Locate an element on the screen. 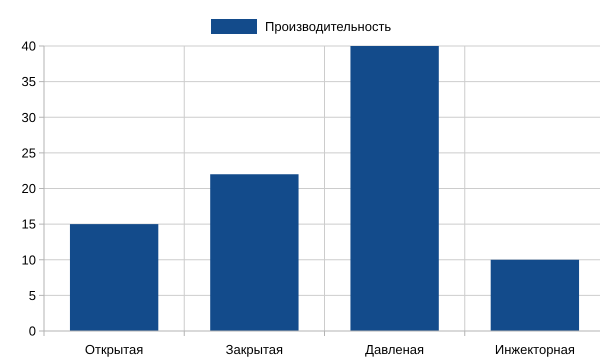 This screenshot has height=360, width=600. x-tick-label: Открытая is located at coordinates (114, 349).